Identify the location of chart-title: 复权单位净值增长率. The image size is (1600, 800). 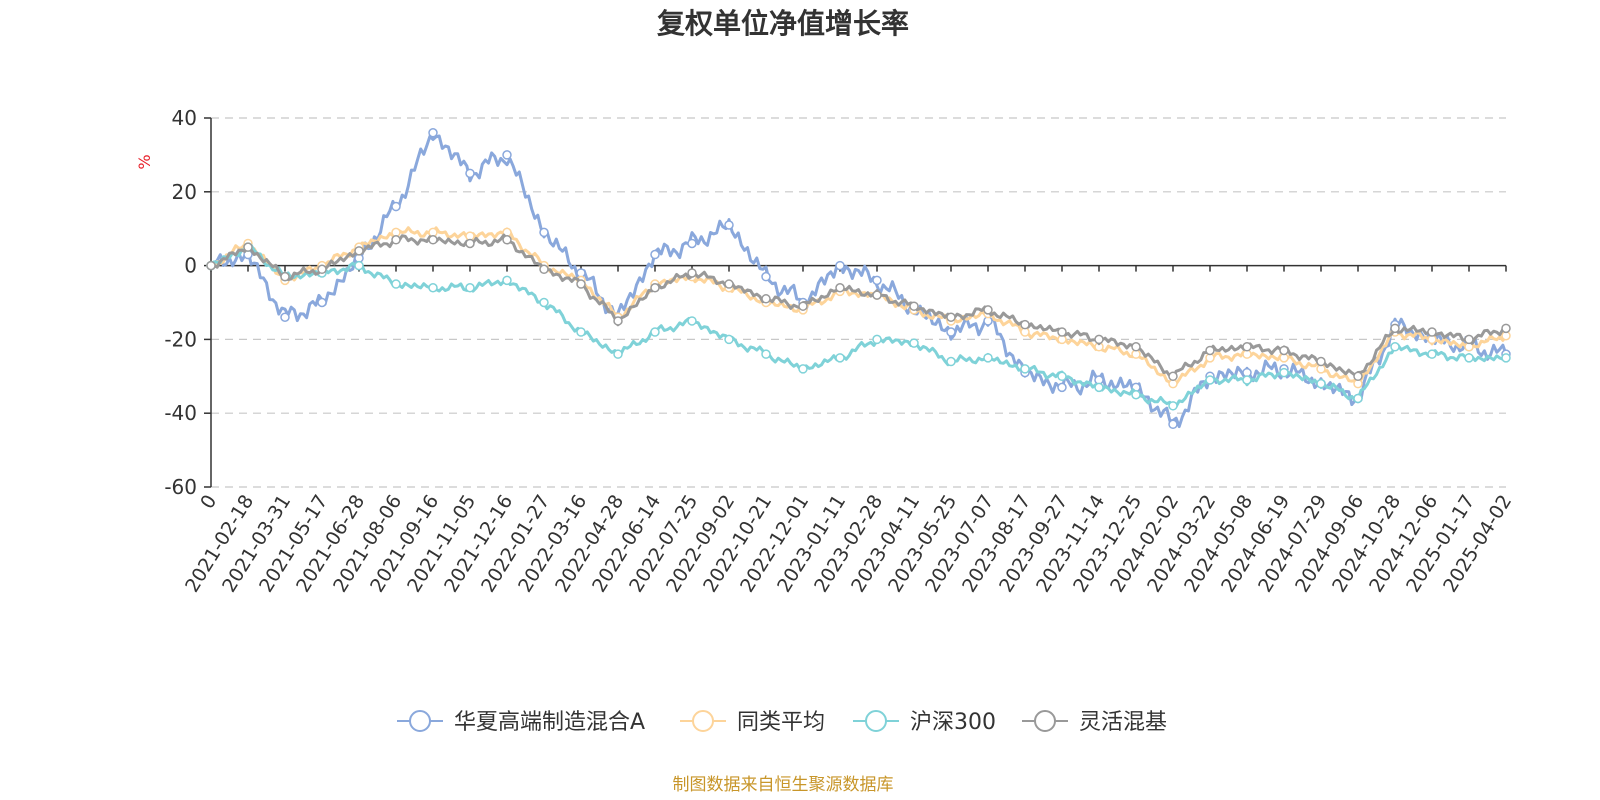
(783, 23).